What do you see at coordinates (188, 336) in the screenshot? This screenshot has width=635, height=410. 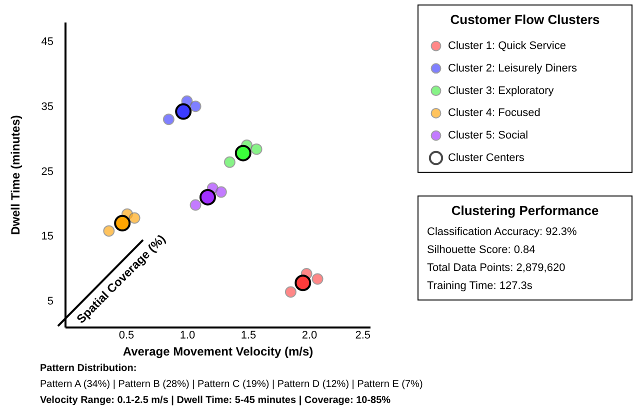 I see `x-tick-label: 1.0` at bounding box center [188, 336].